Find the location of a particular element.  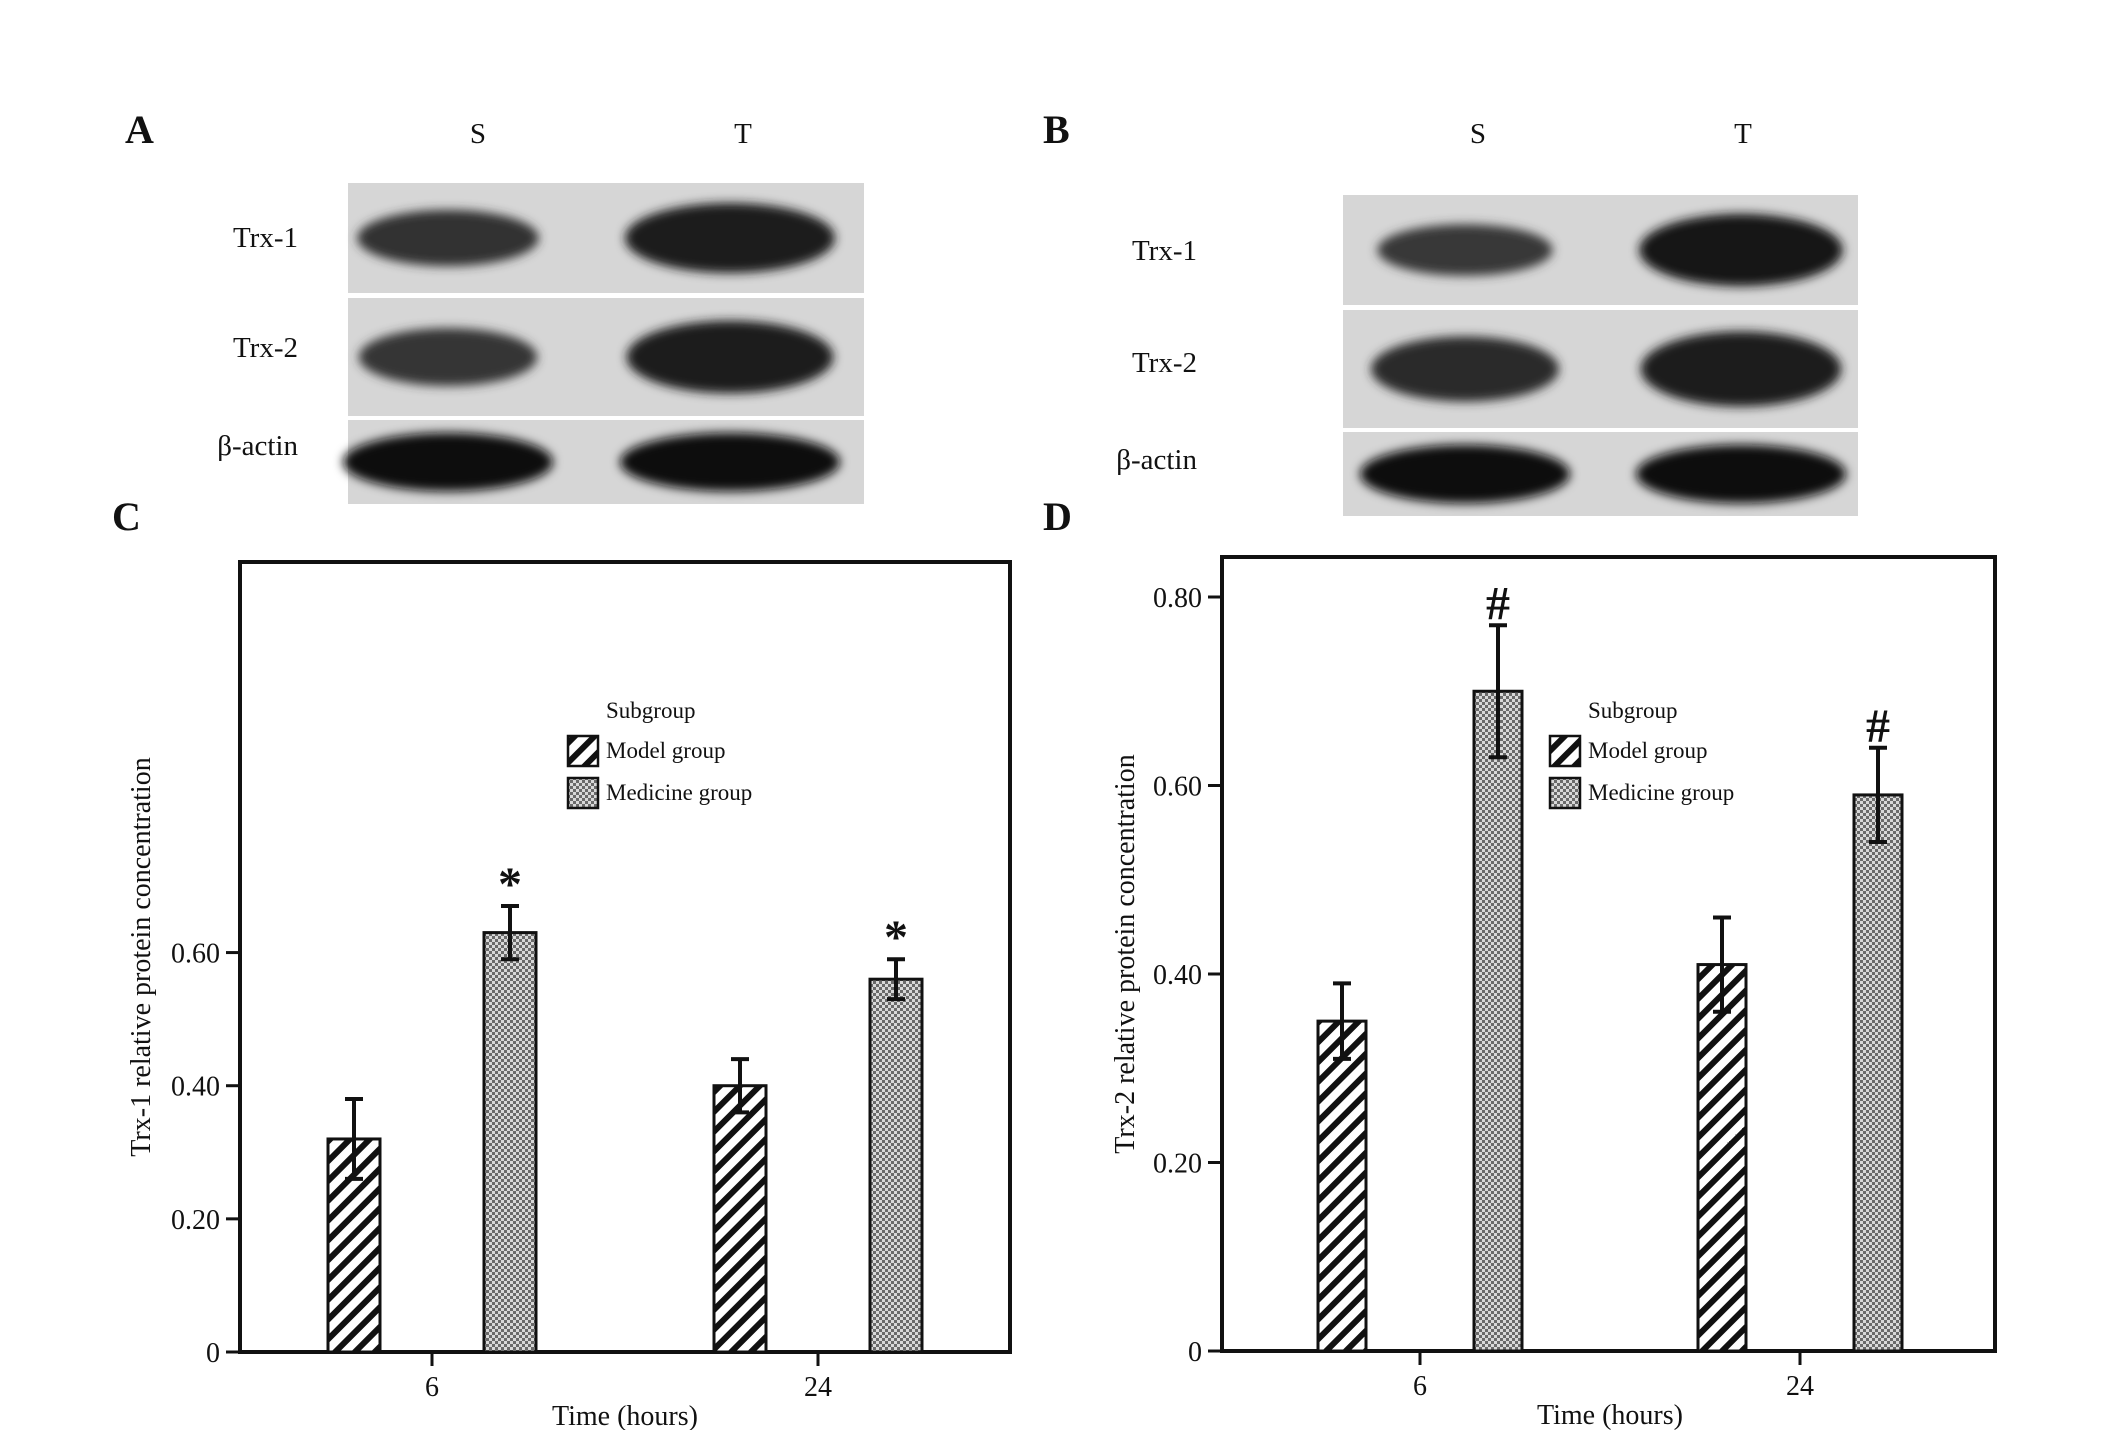

panel-letter-c: C is located at coordinates (126, 516).